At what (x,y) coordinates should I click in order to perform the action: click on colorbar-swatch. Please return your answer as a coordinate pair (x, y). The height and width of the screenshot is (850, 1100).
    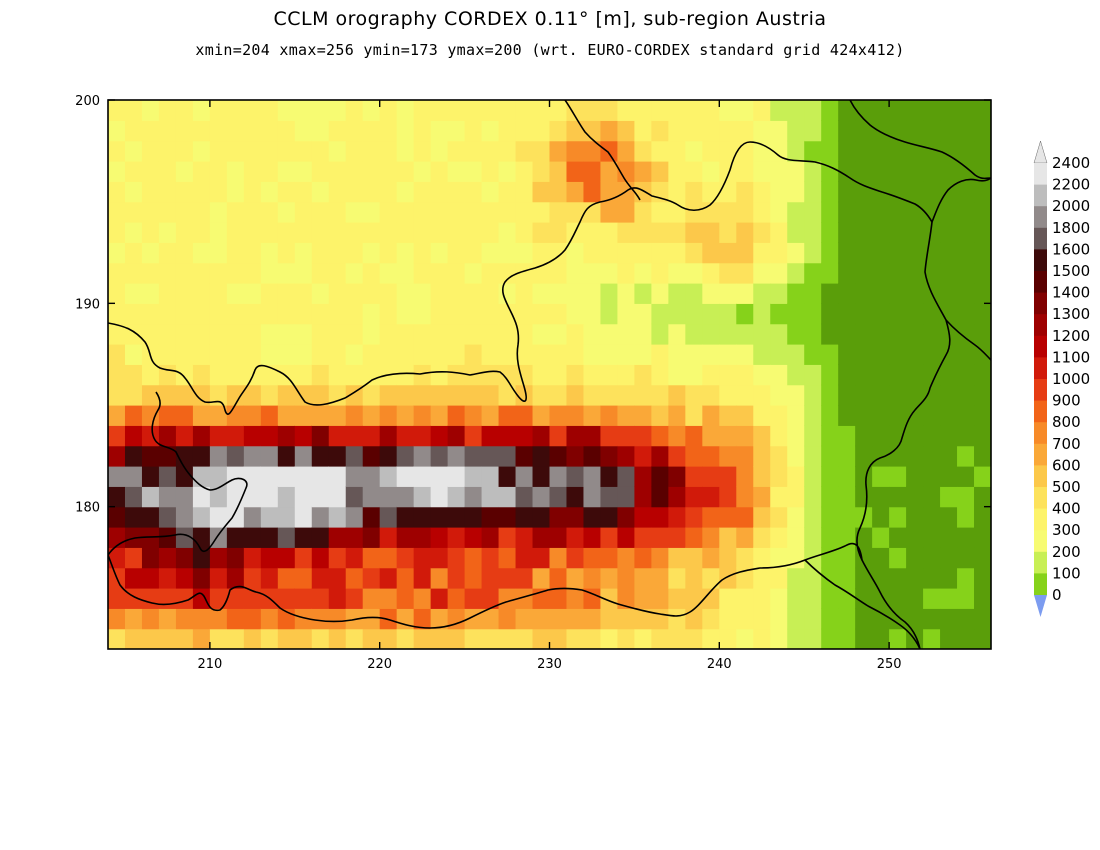
    Looking at the image, I should click on (1040, 519).